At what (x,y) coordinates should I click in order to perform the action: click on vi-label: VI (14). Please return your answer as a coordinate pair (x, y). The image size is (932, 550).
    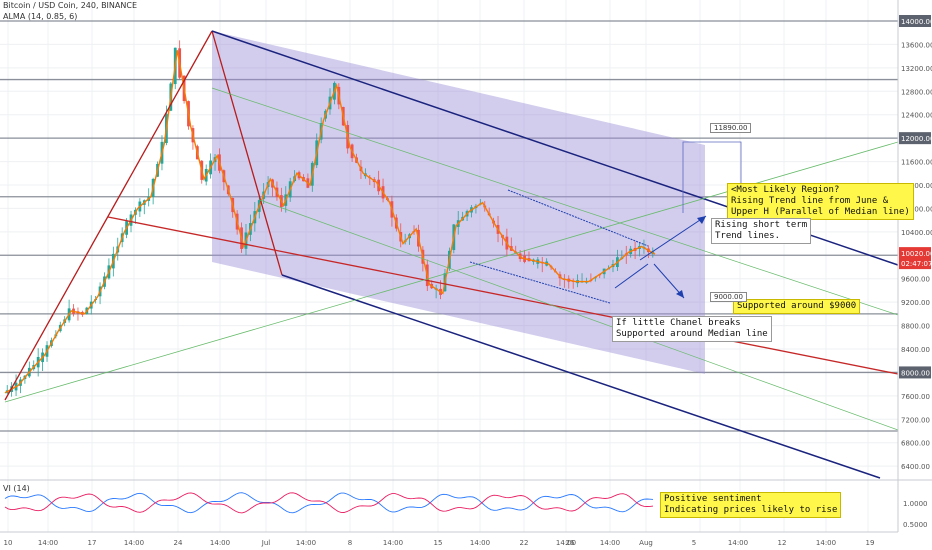
    Looking at the image, I should click on (16, 488).